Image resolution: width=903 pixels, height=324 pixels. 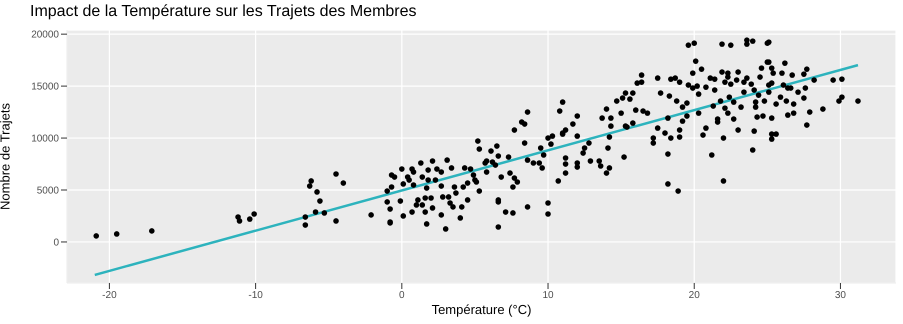 I want to click on x-tick-label: -20, so click(x=110, y=296).